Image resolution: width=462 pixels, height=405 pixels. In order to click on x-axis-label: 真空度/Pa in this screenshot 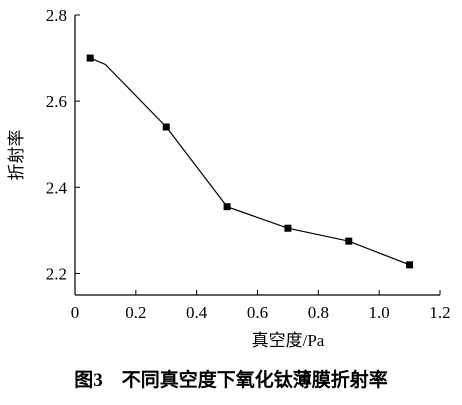, I will do `click(288, 340)`.